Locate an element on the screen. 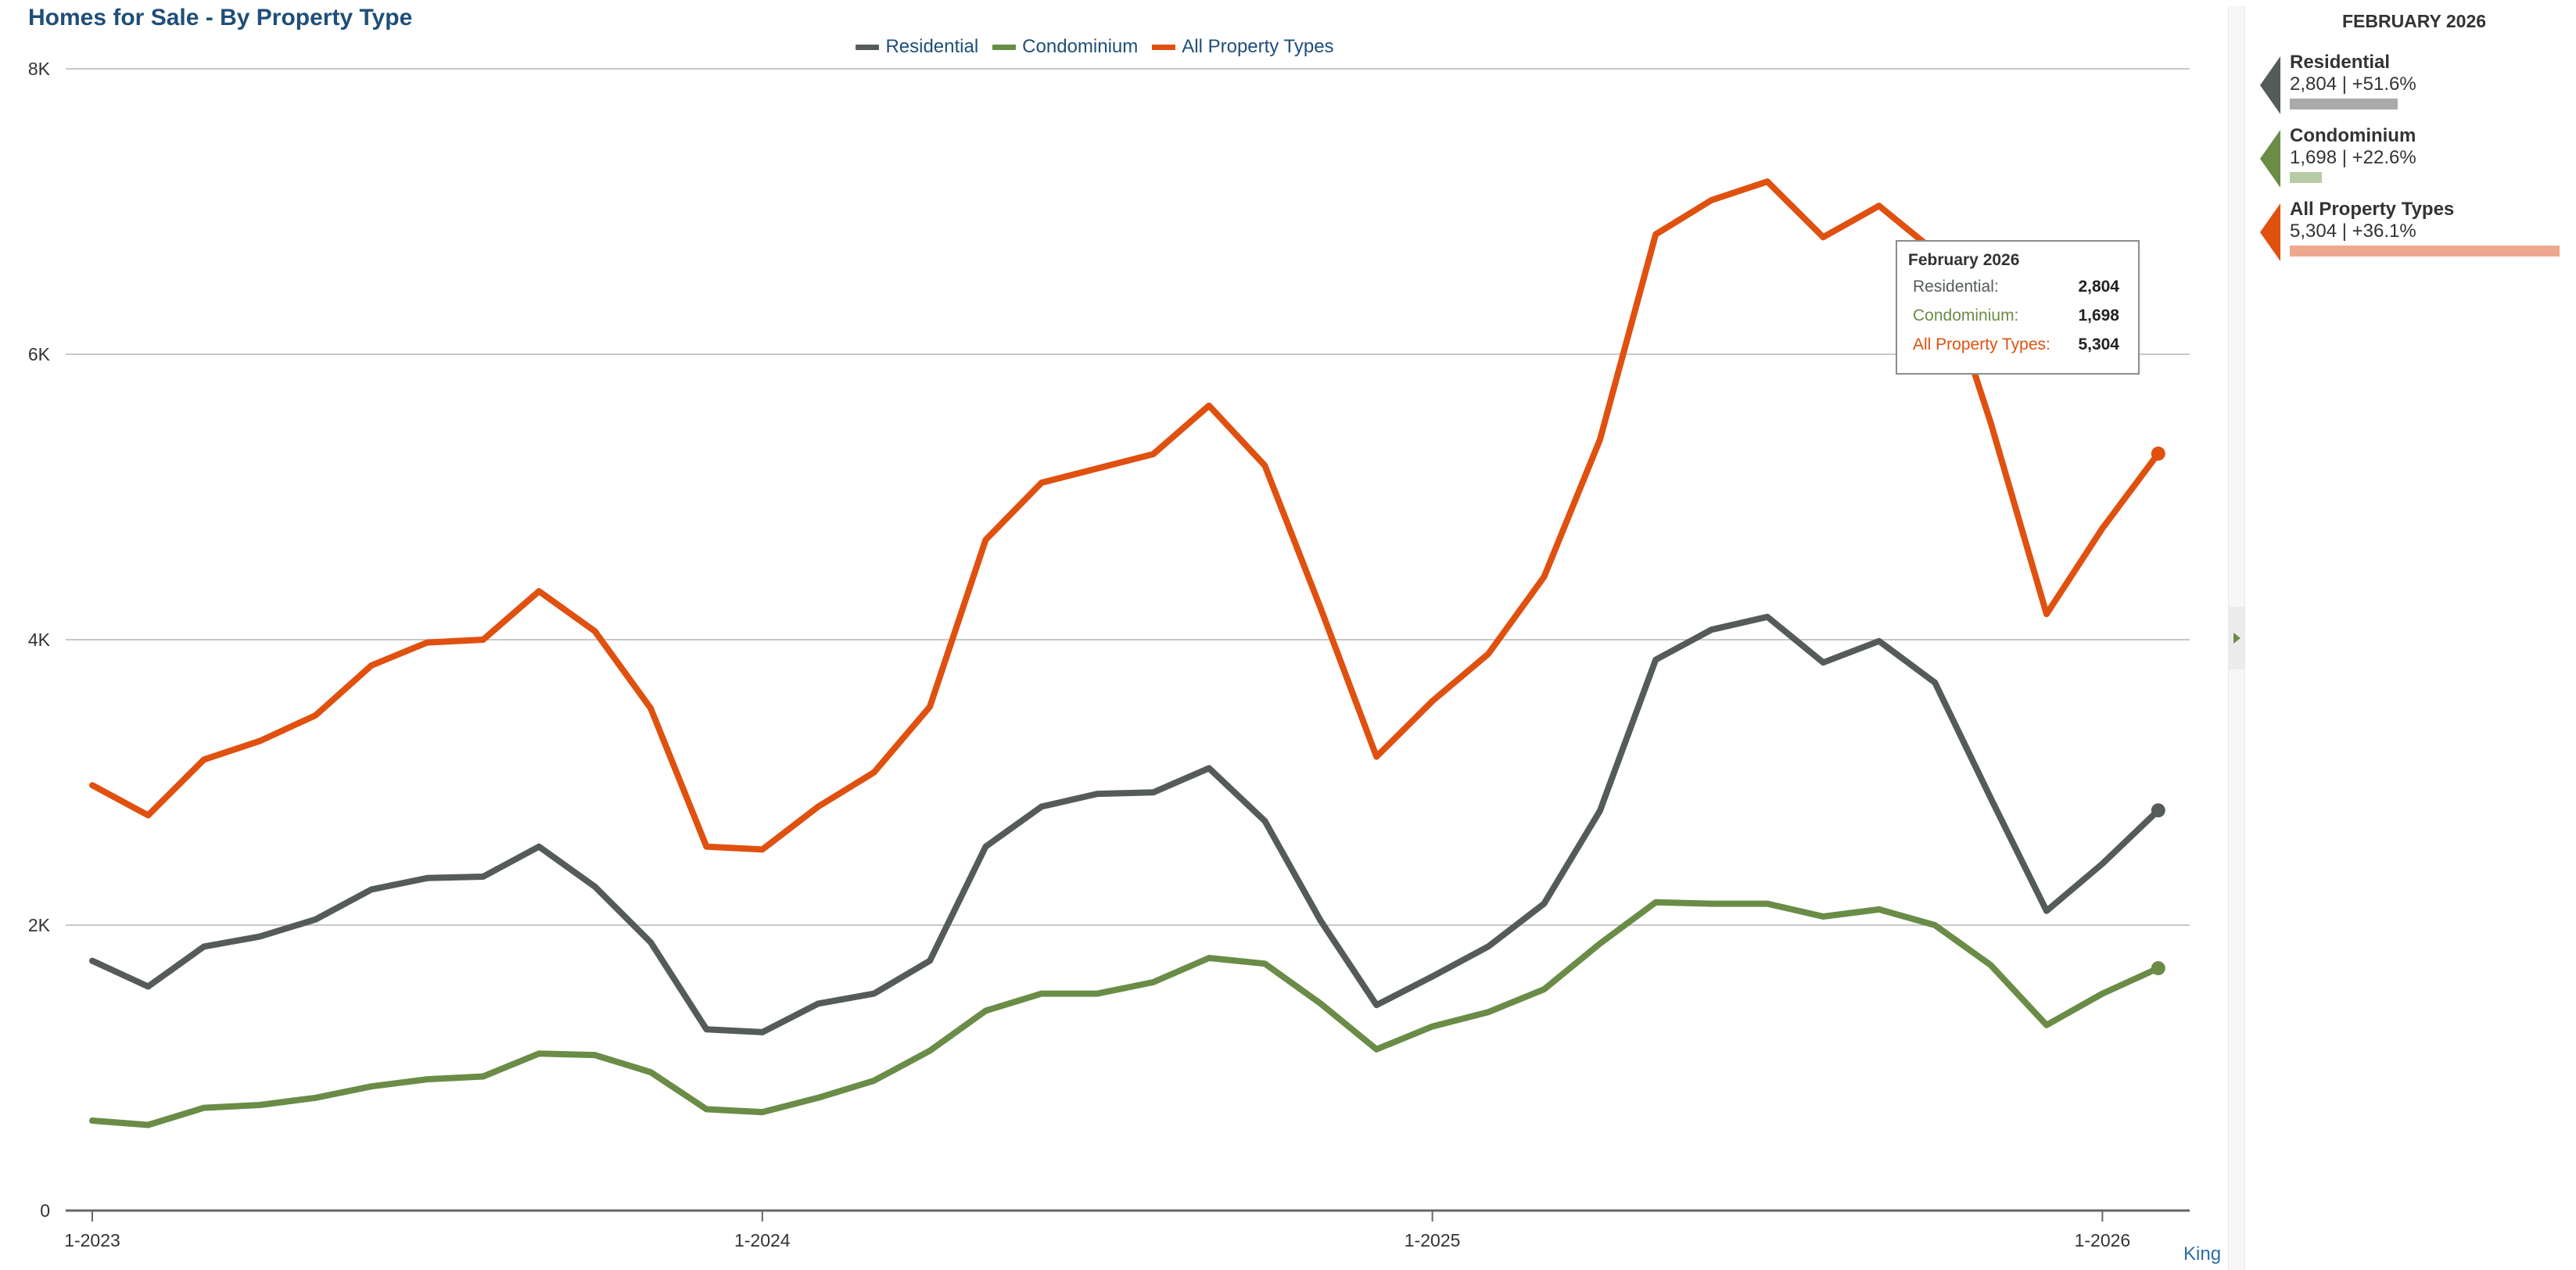  y-tick-label: 6K is located at coordinates (39, 354).